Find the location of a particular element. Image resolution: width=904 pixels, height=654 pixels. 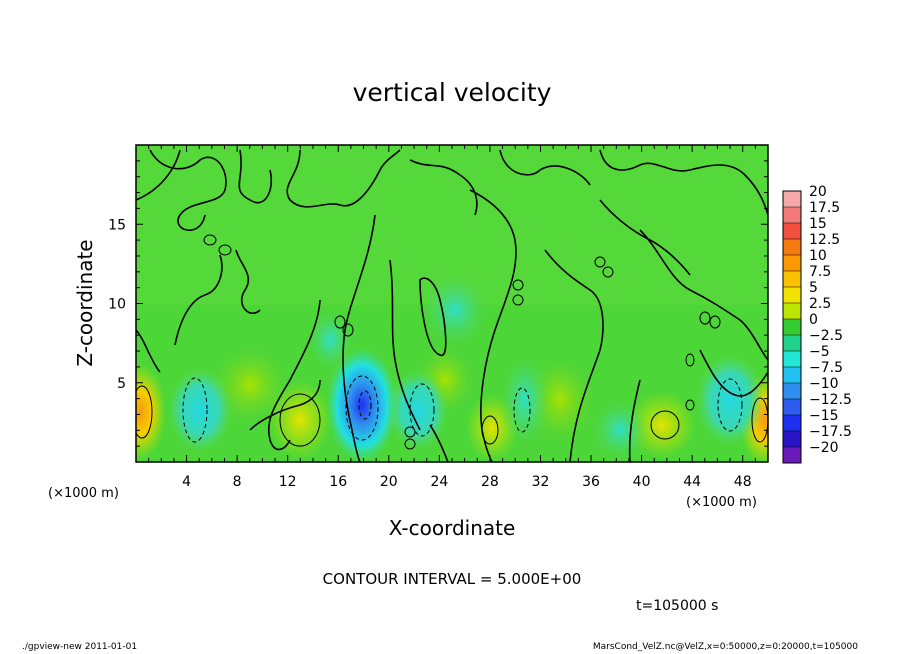

x-tick-label: 40 is located at coordinates (642, 482).